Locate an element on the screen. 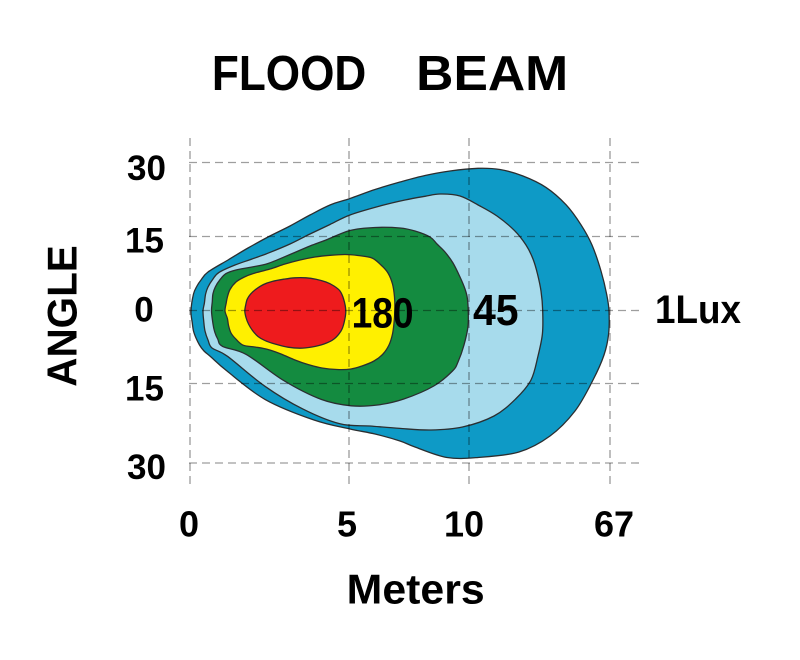  svg-text: 10 is located at coordinates (464, 524).